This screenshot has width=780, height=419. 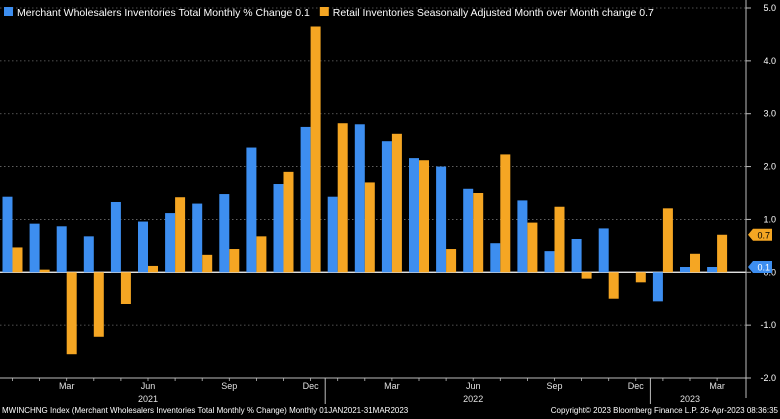 What do you see at coordinates (636, 386) in the screenshot?
I see `x-tick-label-7: Dec` at bounding box center [636, 386].